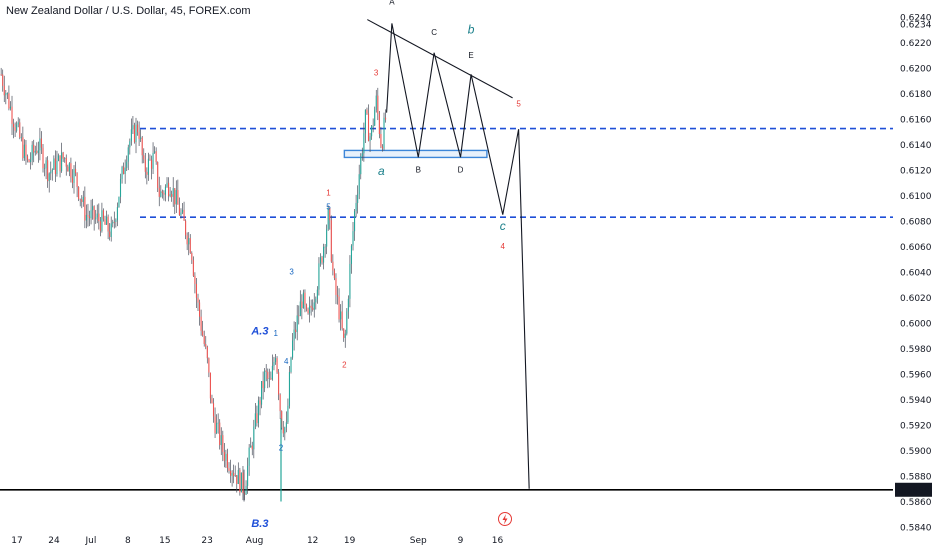 This screenshot has height=550, width=932. Describe the element at coordinates (259, 331) in the screenshot. I see `wave-label: A.3` at that location.